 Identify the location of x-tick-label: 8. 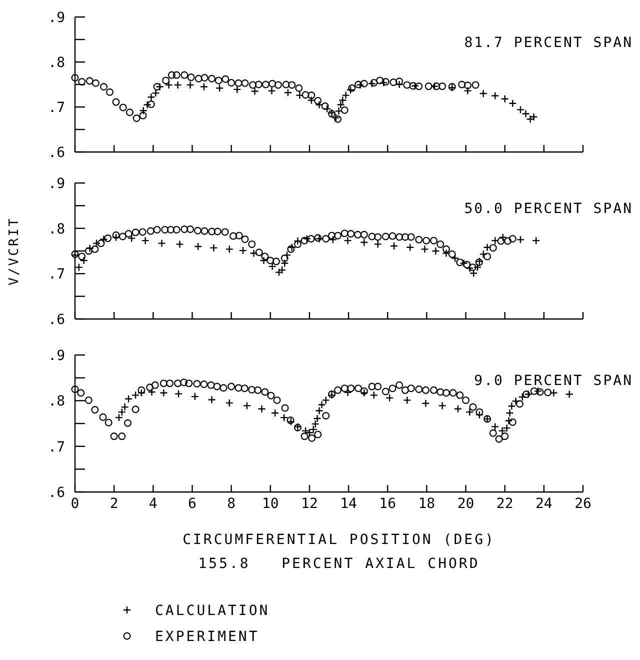
(231, 504).